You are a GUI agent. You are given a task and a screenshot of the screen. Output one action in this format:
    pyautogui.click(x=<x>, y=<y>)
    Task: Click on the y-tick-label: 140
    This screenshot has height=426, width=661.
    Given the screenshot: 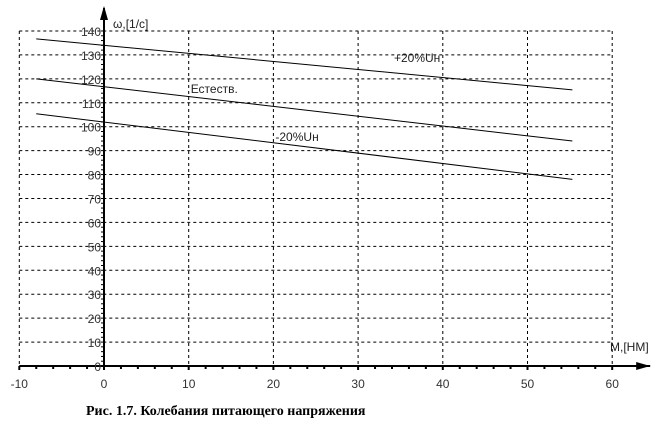 What is the action you would take?
    pyautogui.click(x=91, y=32)
    